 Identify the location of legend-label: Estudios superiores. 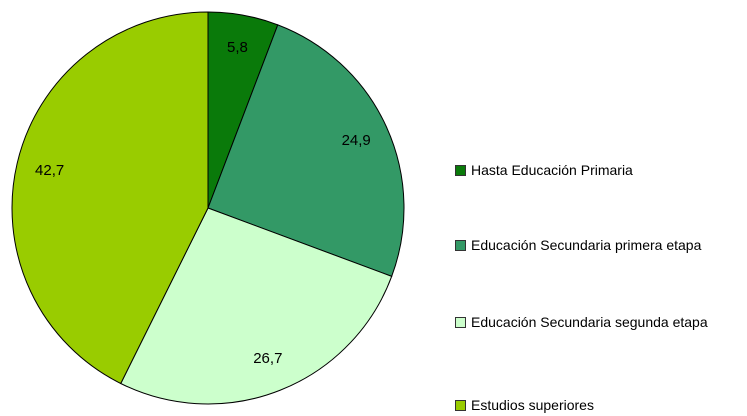
(532, 405).